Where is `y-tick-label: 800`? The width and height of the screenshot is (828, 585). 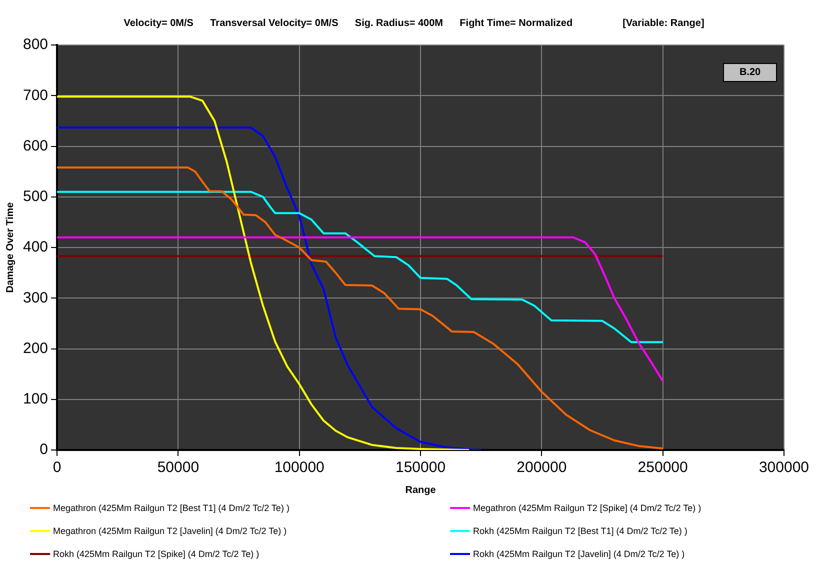
y-tick-label: 800 is located at coordinates (35, 45).